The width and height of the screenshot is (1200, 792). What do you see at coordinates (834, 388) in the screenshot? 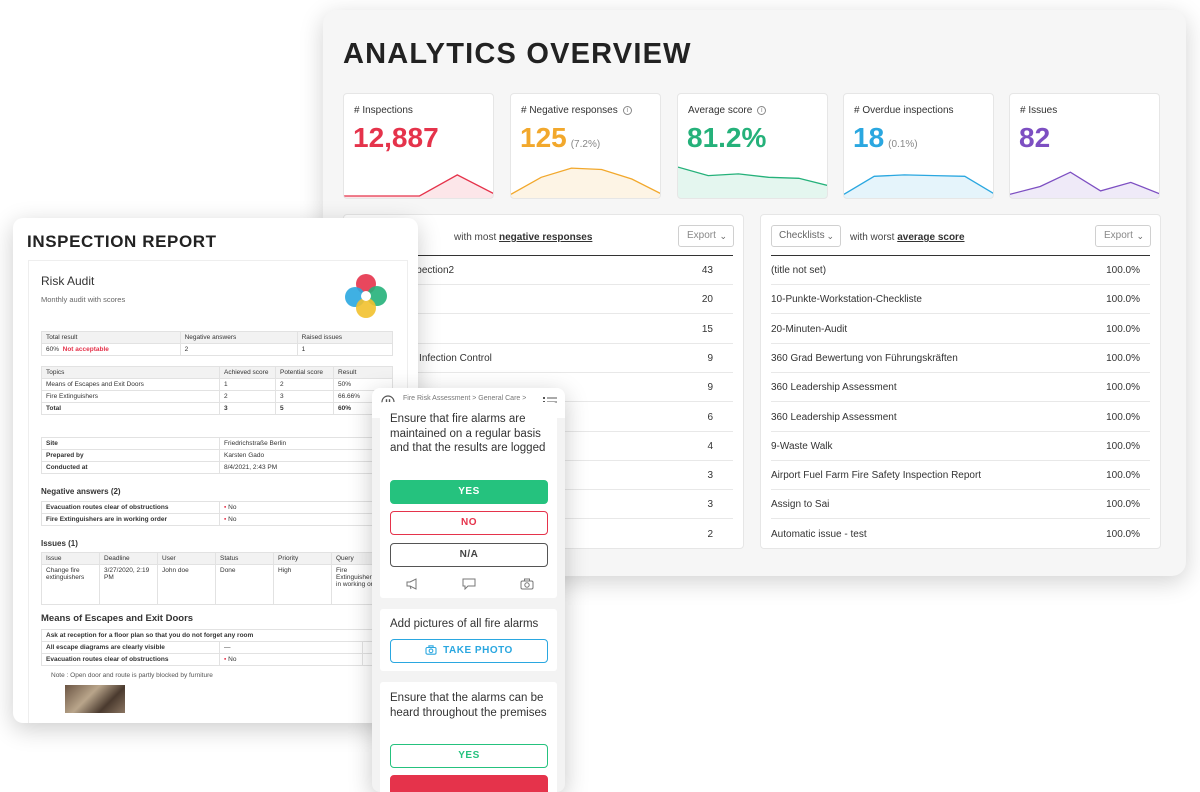
I see `row-name: 360 Leadership Assessment` at bounding box center [834, 388].